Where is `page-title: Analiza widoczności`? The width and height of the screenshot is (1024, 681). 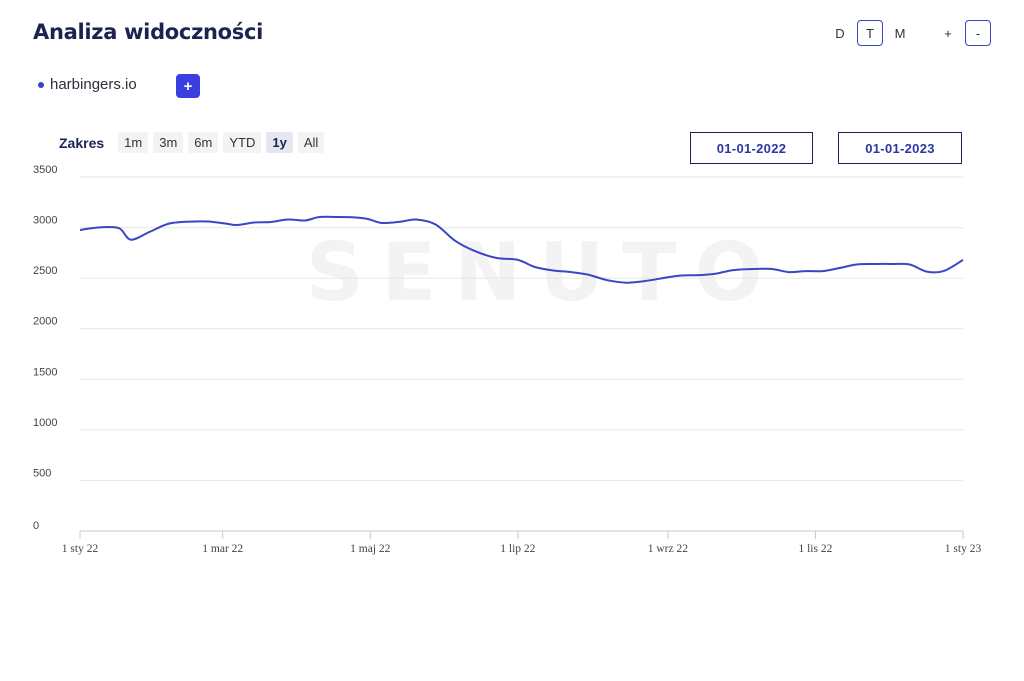
page-title: Analiza widoczności is located at coordinates (148, 32).